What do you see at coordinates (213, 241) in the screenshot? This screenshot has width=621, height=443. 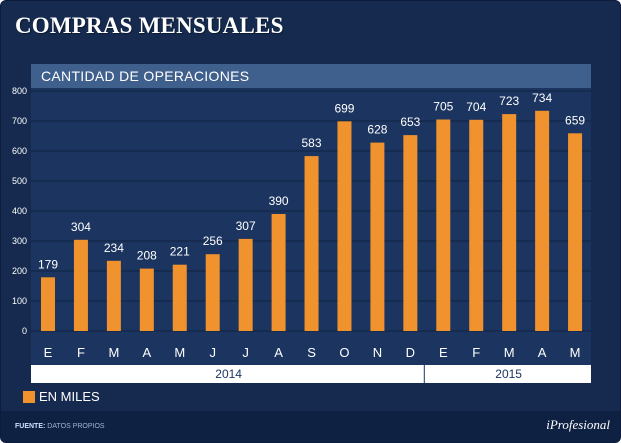 I see `data-label: 256` at bounding box center [213, 241].